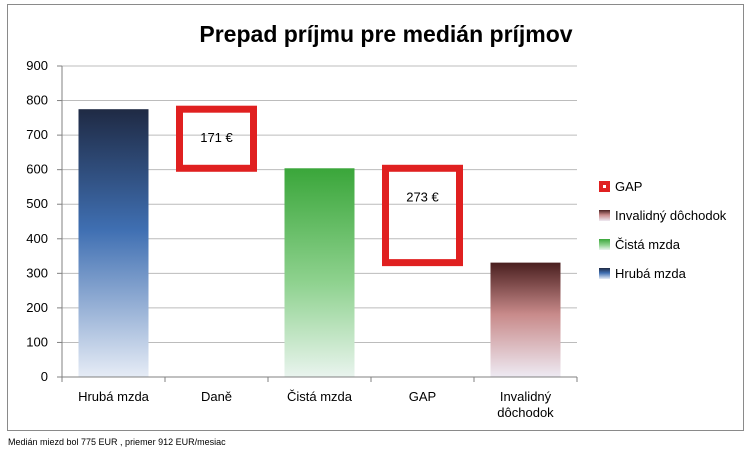 The width and height of the screenshot is (753, 461). I want to click on y-tick-label: 800, so click(37, 100).